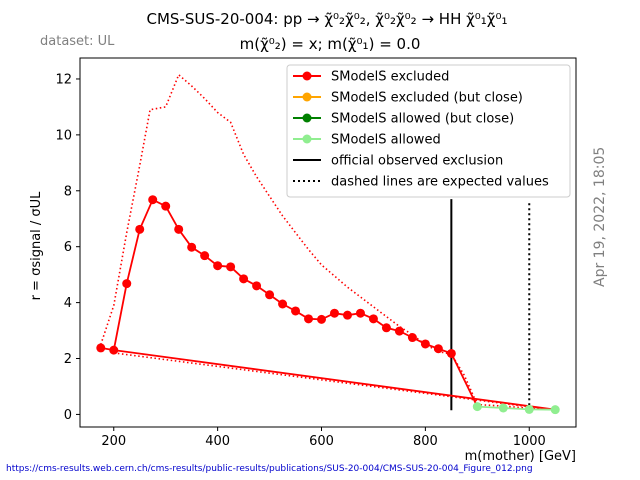 The image size is (640, 480). Describe the element at coordinates (520, 456) in the screenshot. I see `x-axis-label: m(mother) [GeV]` at that location.